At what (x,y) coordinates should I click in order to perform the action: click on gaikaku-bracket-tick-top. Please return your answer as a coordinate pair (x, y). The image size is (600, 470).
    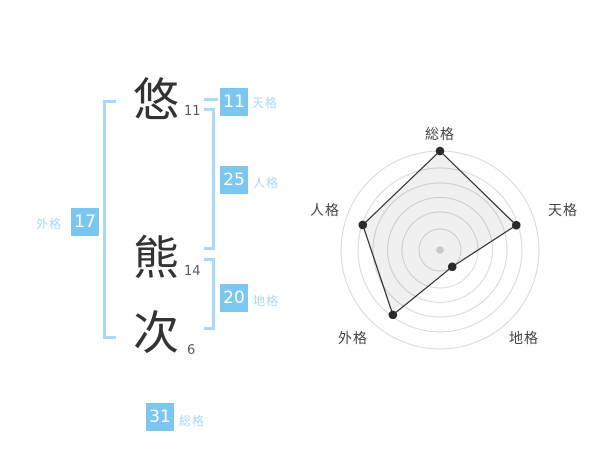
    Looking at the image, I should click on (109, 101).